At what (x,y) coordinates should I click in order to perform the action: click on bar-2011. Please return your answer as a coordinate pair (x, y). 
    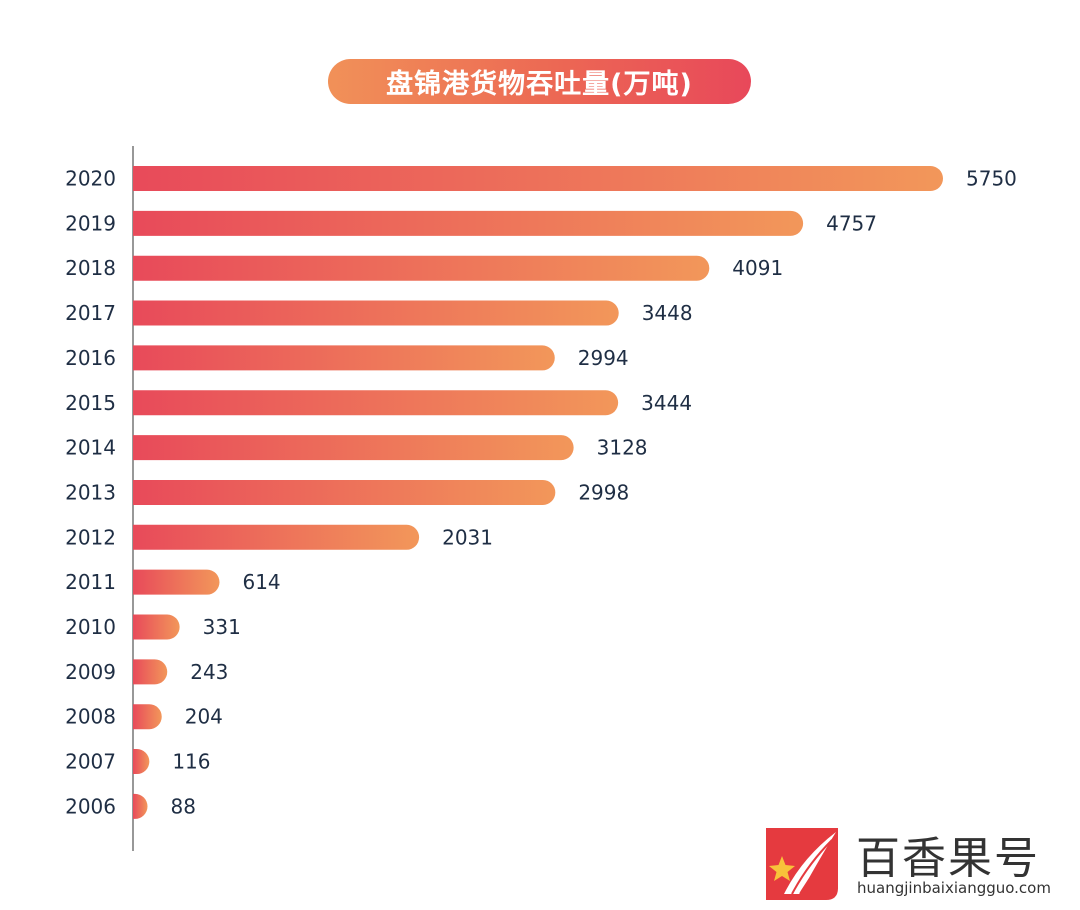
    Looking at the image, I should click on (176, 582).